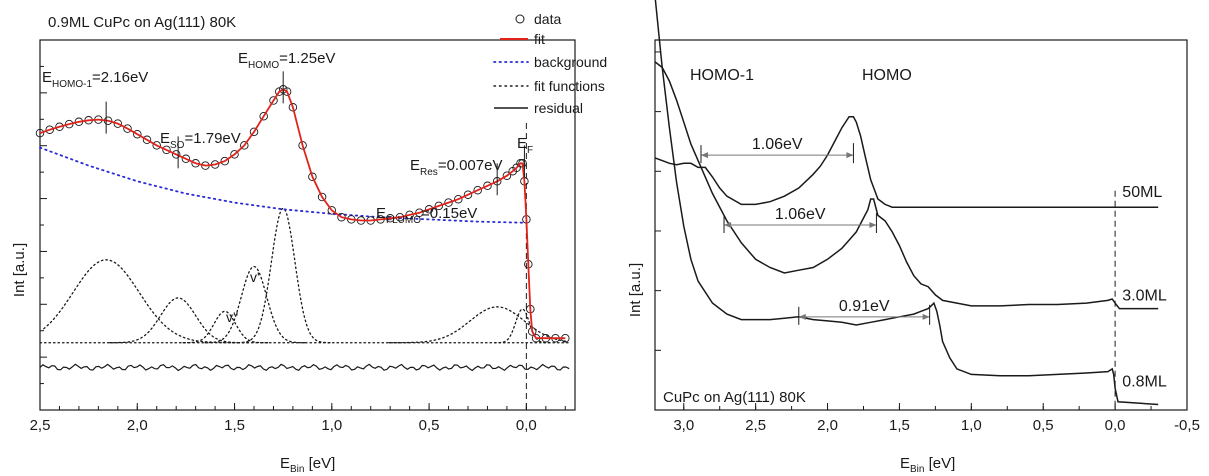 This screenshot has width=1209, height=476. What do you see at coordinates (971, 425) in the screenshot?
I see `right-x-tick-label: 1,0` at bounding box center [971, 425].